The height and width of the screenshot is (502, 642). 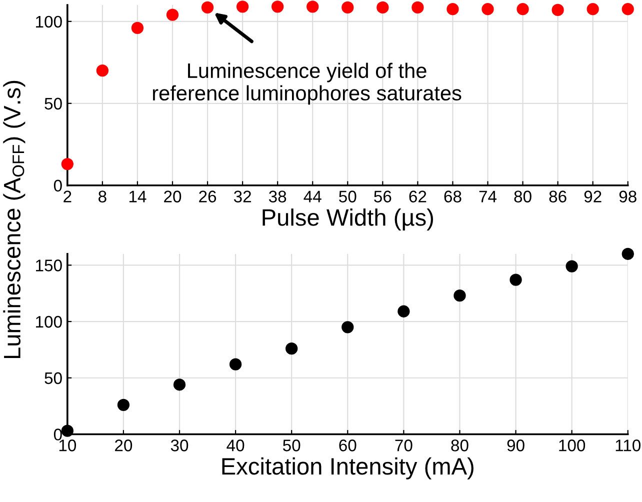 What do you see at coordinates (179, 446) in the screenshot?
I see `x-tick-label: 30` at bounding box center [179, 446].